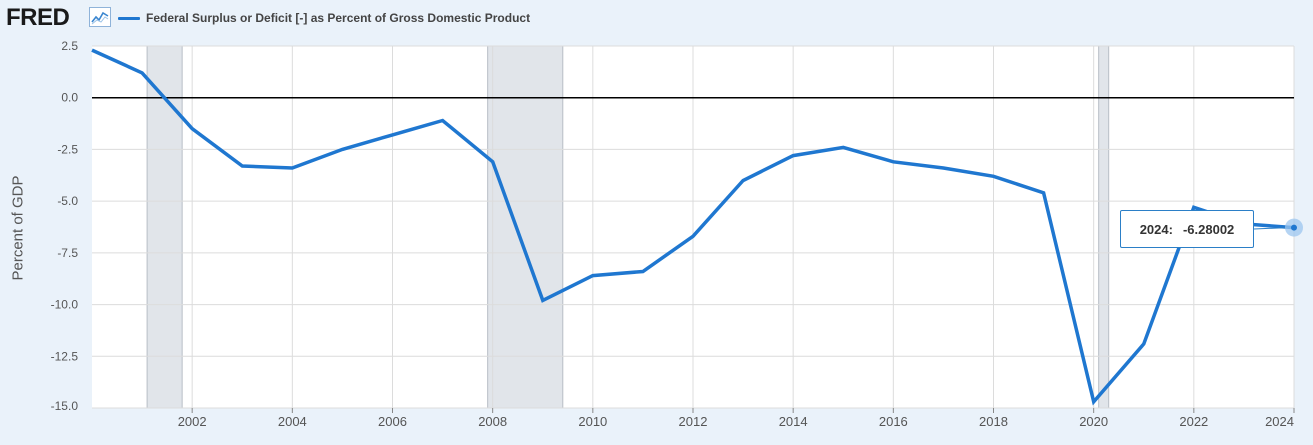 This screenshot has height=445, width=1313. I want to click on tooltip-value: -6.28002, so click(1208, 229).